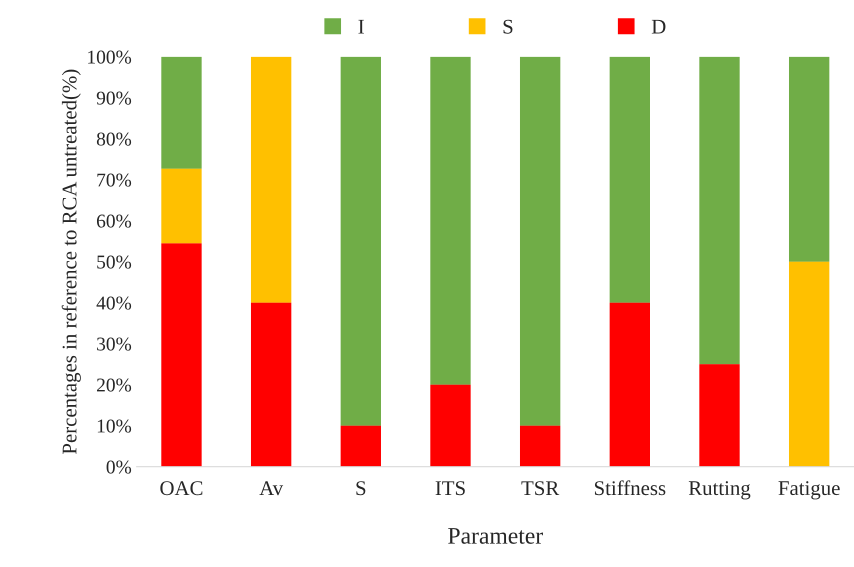 The width and height of the screenshot is (854, 567). I want to click on x-tick-label: S, so click(361, 488).